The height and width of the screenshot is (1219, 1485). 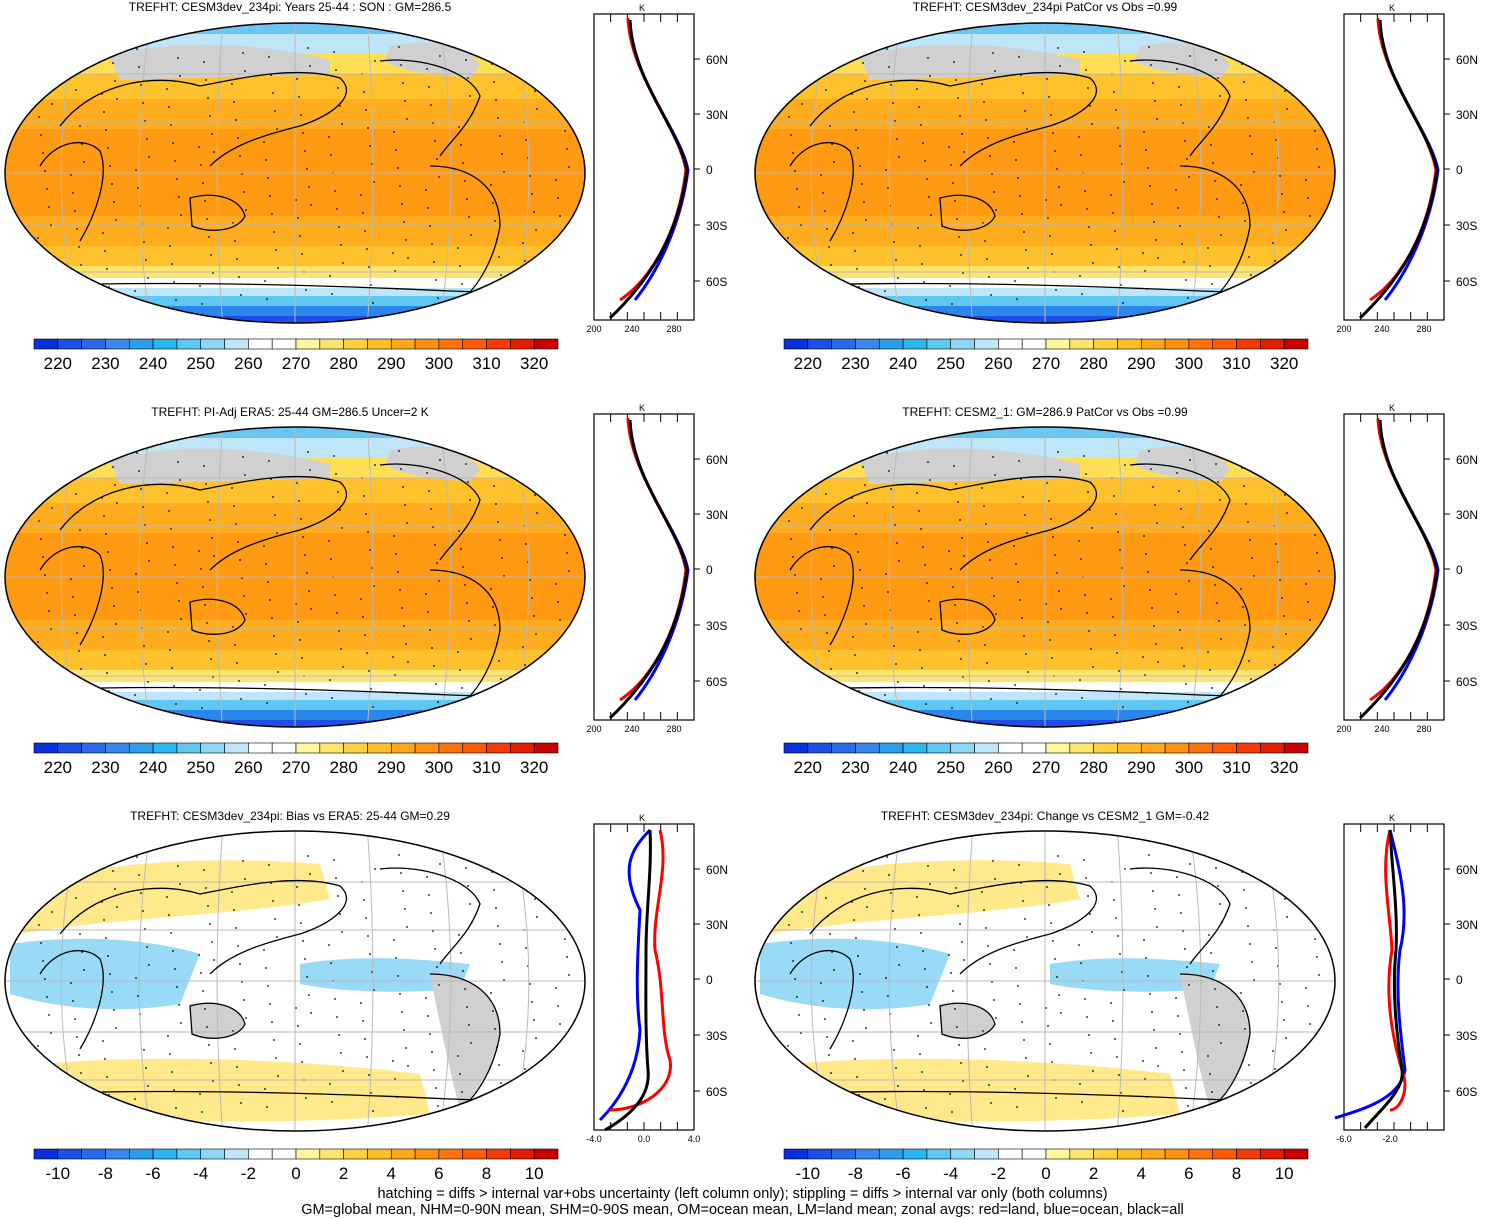 I want to click on negative-anomaly-west, so click(x=105, y=974).